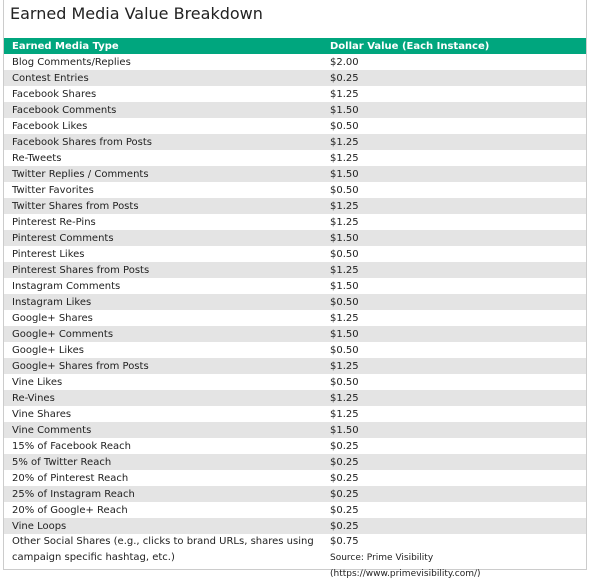 The height and width of the screenshot is (582, 598). Describe the element at coordinates (454, 46) in the screenshot. I see `column-header: Dollar Value (Each Instance)` at that location.